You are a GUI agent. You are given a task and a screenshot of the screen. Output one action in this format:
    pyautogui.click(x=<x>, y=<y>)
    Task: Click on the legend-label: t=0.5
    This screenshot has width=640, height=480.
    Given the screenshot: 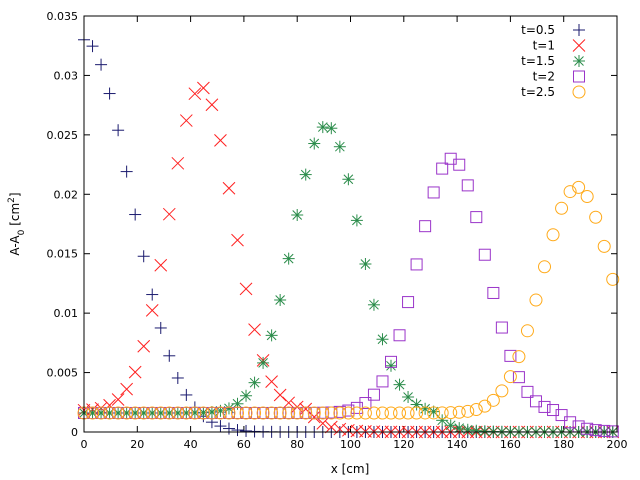 What is the action you would take?
    pyautogui.click(x=538, y=30)
    